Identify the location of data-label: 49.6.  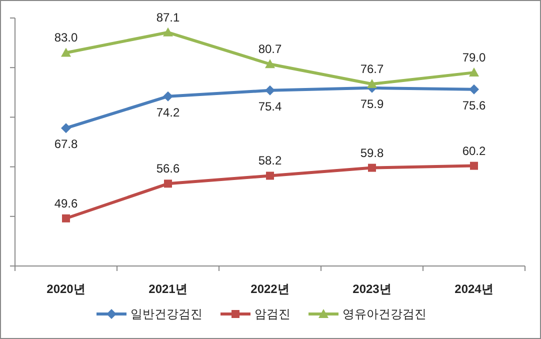
(66, 203).